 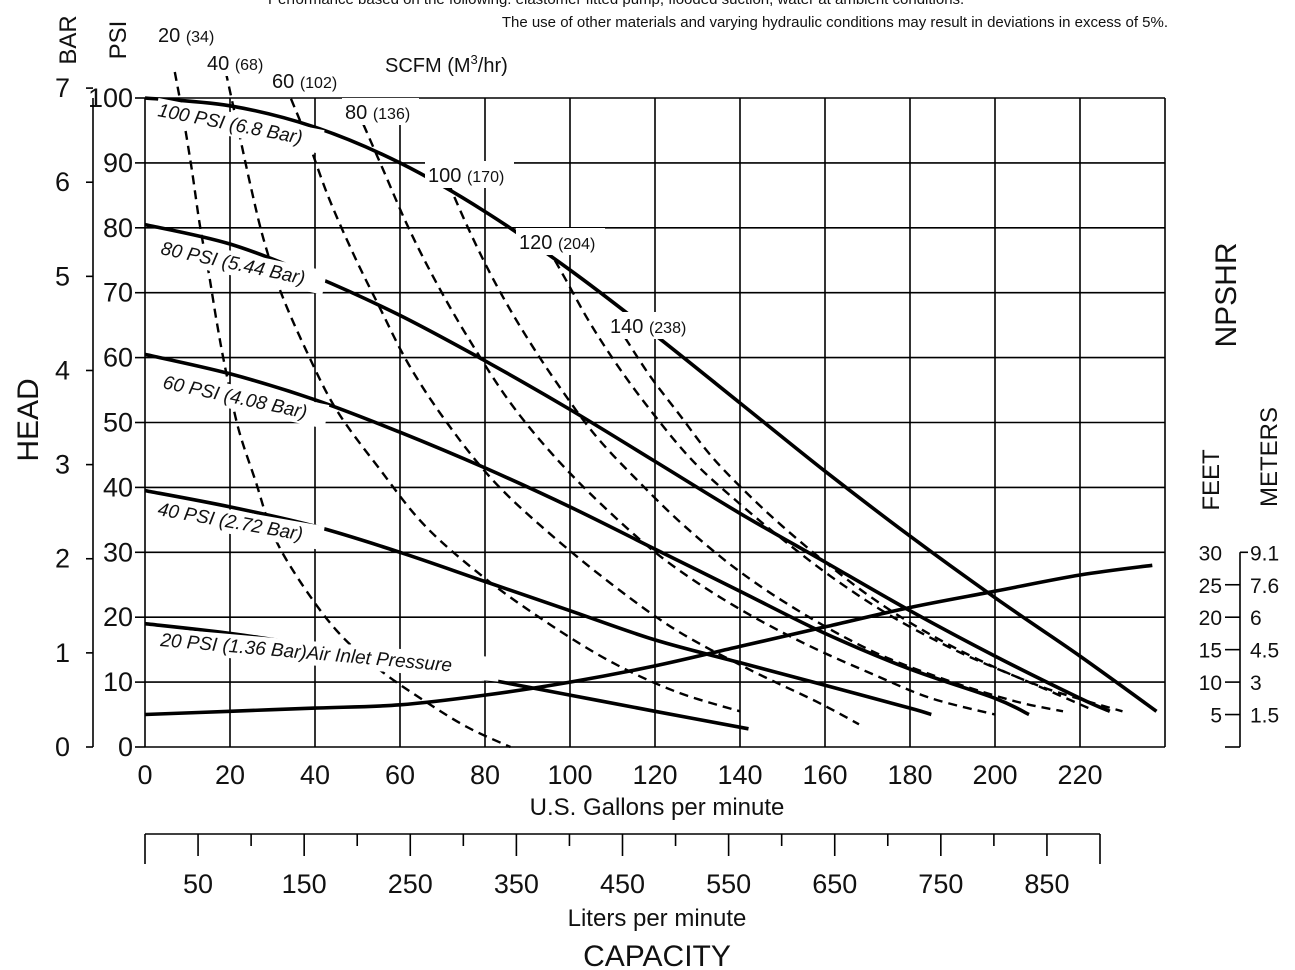 What do you see at coordinates (1256, 683) in the screenshot?
I see `npshr-meters-tick-label: 3` at bounding box center [1256, 683].